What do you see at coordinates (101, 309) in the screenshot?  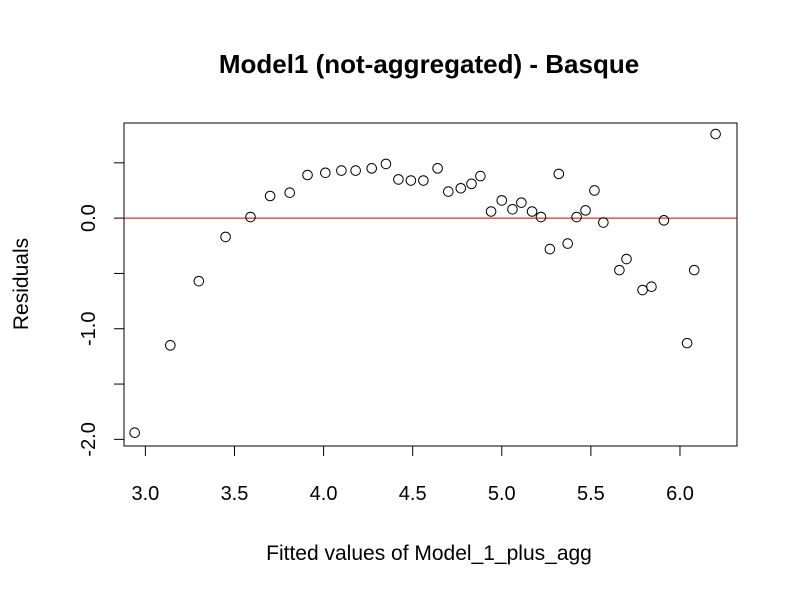 I see `y-axis: -2.0 -1.0 0.0` at bounding box center [101, 309].